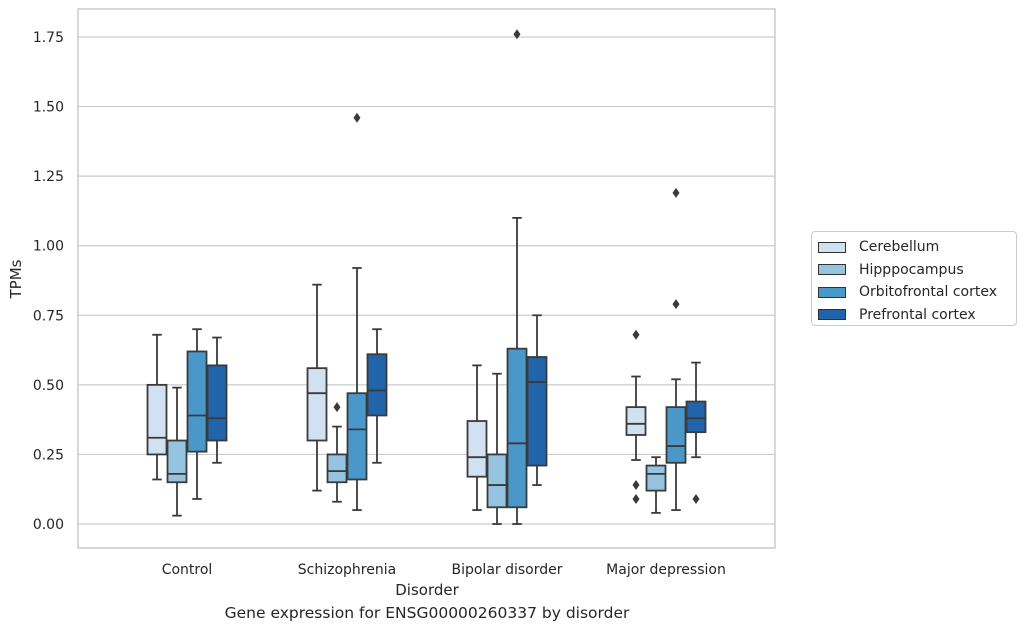 The height and width of the screenshot is (634, 1028). Describe the element at coordinates (928, 292) in the screenshot. I see `legend-label: Orbitofrontal cortex` at that location.